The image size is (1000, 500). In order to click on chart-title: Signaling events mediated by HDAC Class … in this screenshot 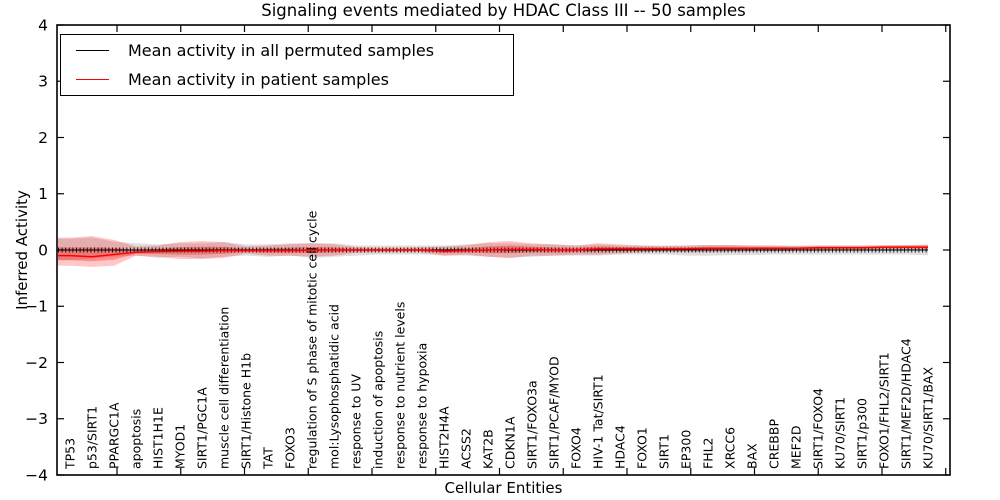, I will do `click(503, 10)`.